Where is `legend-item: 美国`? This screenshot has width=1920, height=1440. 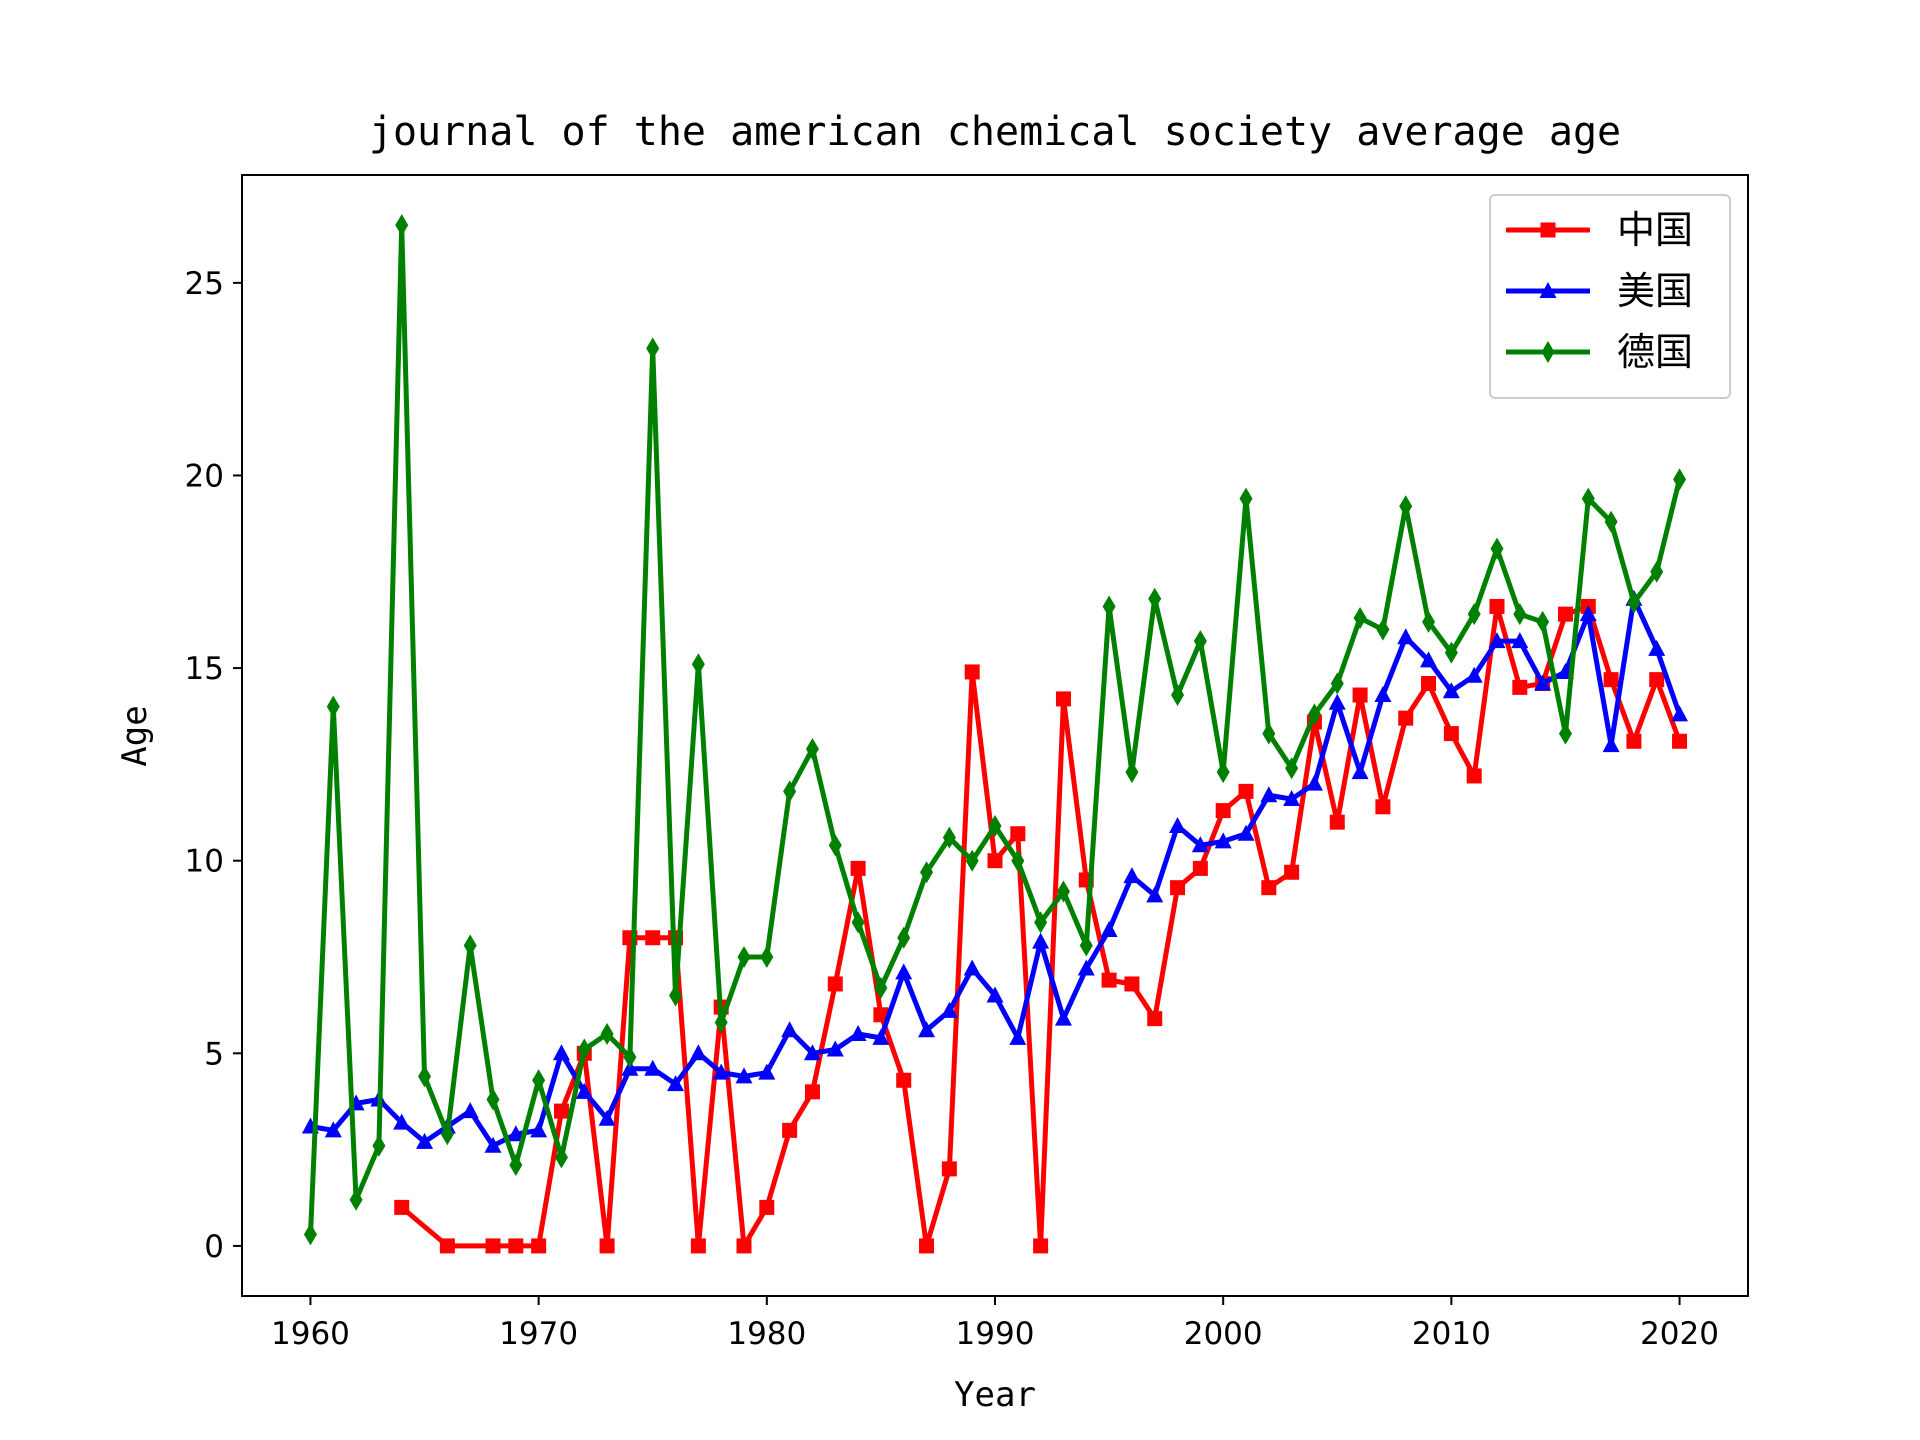
legend-item: 美国 is located at coordinates (1599, 291).